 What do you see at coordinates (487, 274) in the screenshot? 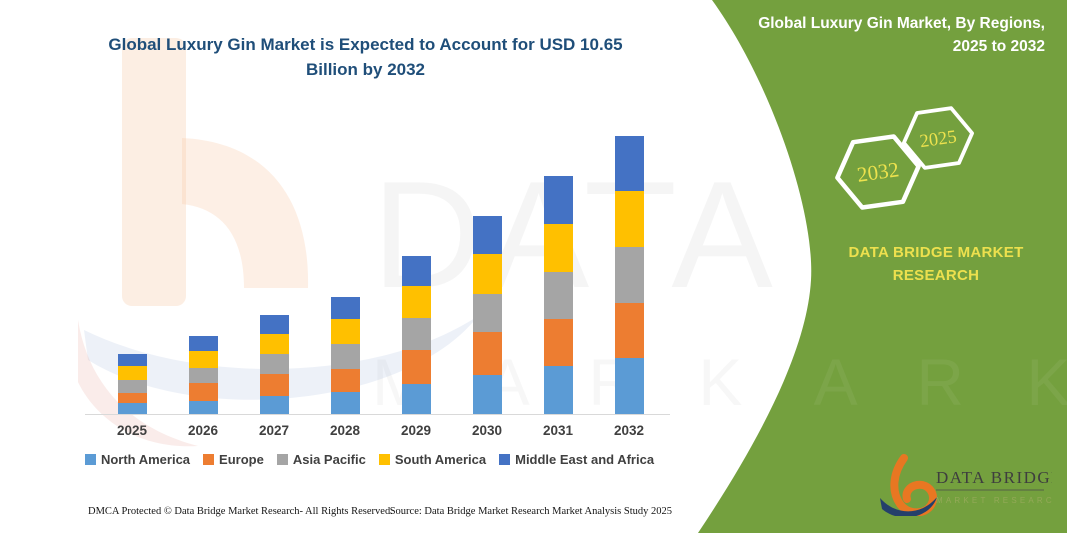
I see `bar-segment-2030-south-america` at bounding box center [487, 274].